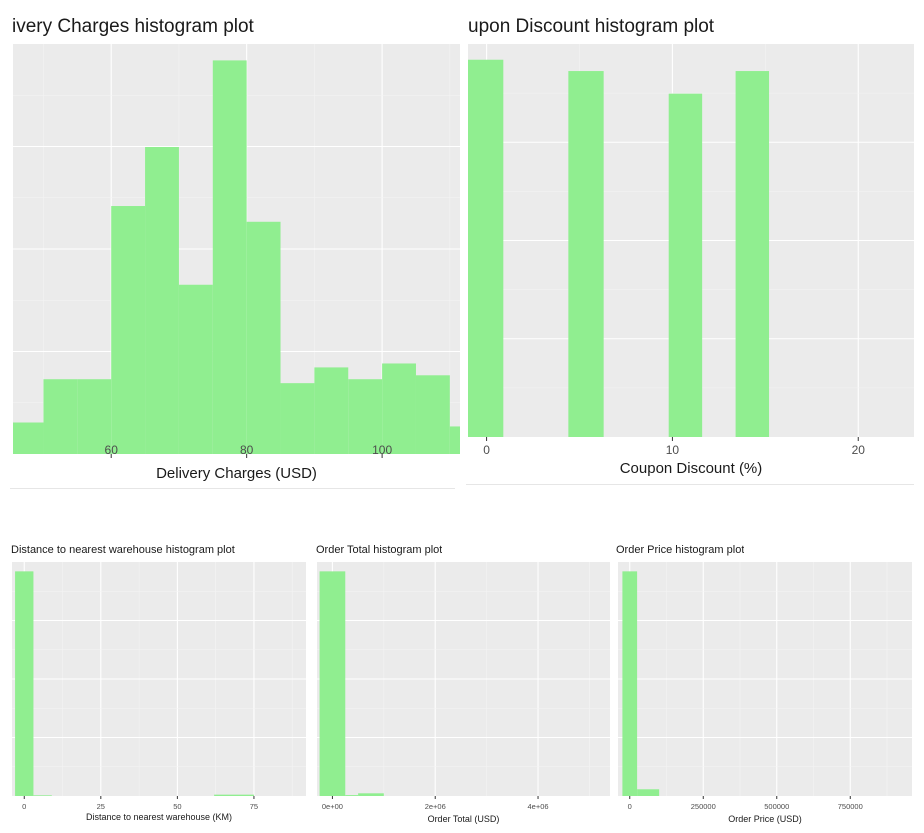  Describe the element at coordinates (332, 806) in the screenshot. I see `x-tick-label: 0e+00` at that location.